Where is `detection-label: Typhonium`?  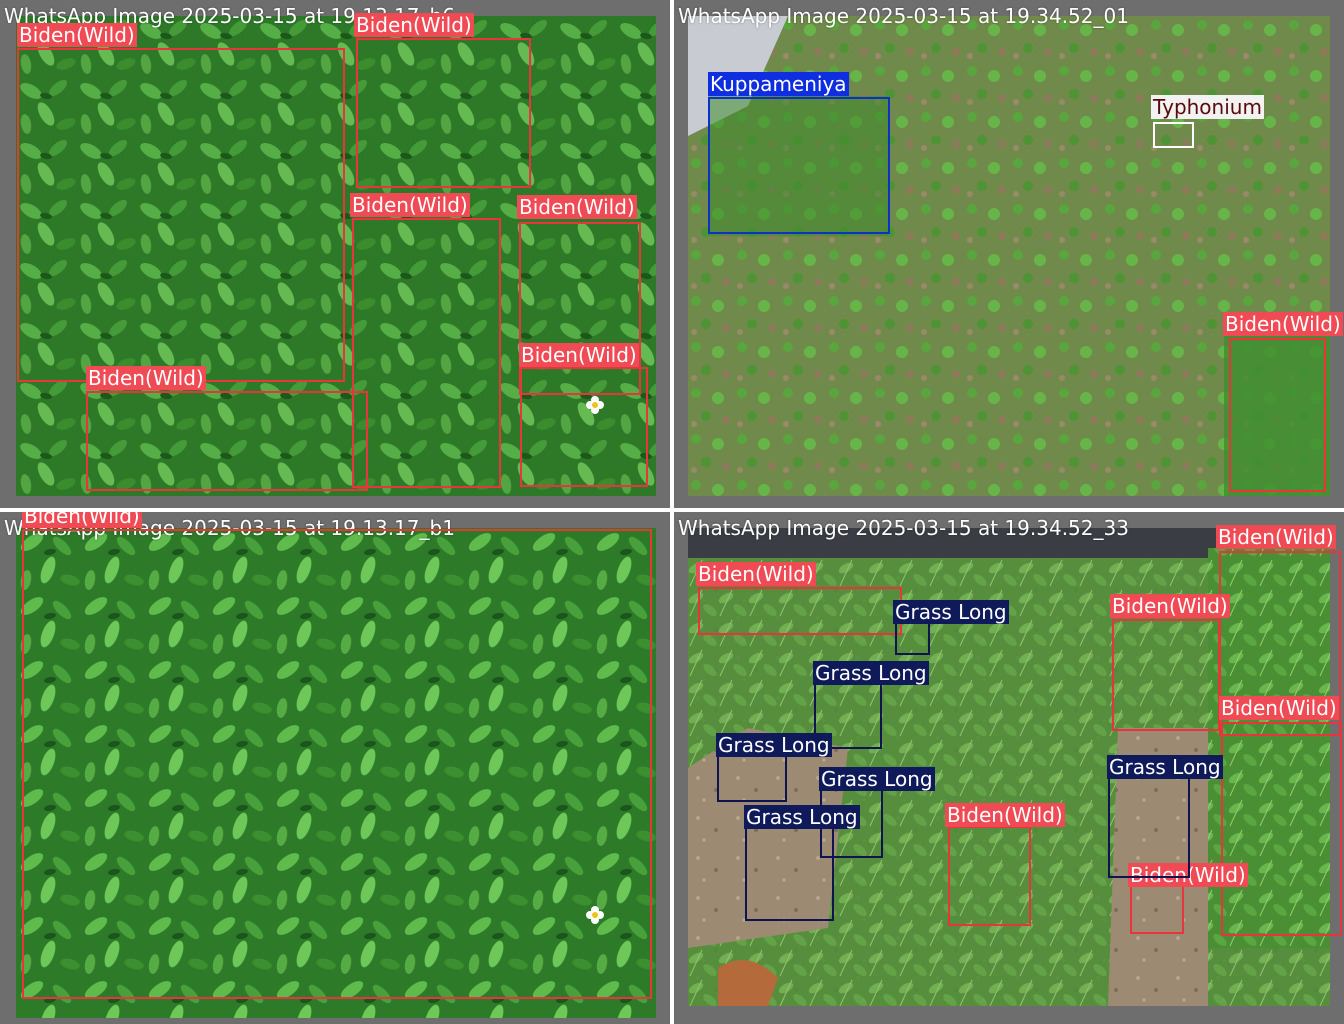
detection-label: Typhonium is located at coordinates (1207, 107).